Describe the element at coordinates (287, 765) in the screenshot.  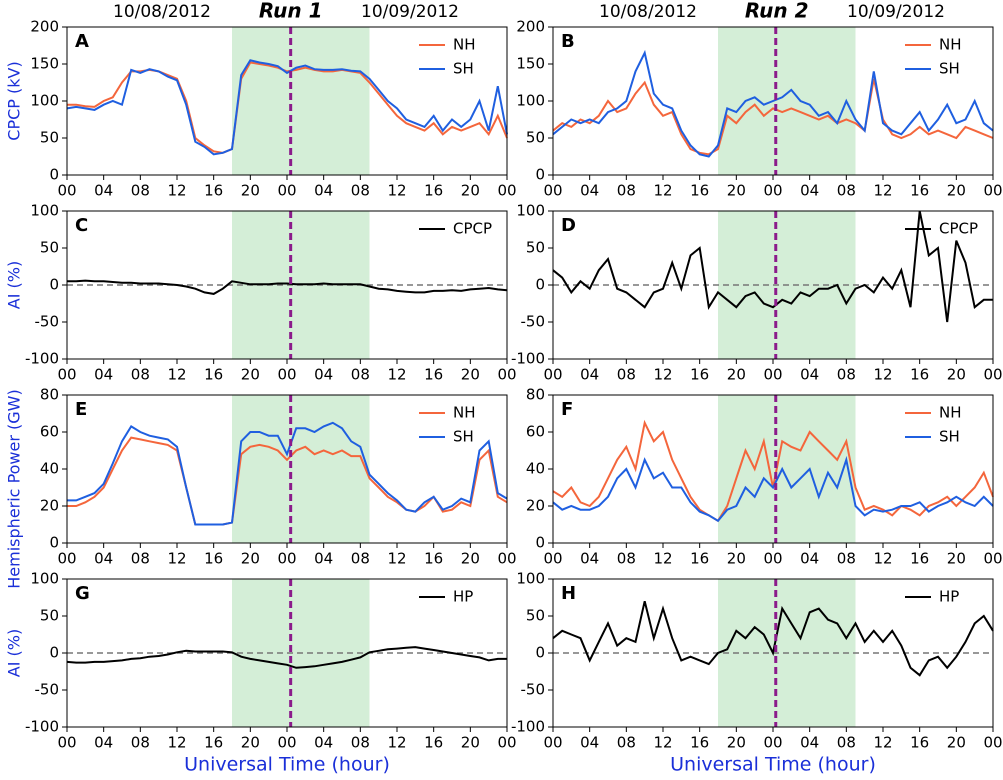
I see `x-axis-label: Universal Time (hour)` at that location.